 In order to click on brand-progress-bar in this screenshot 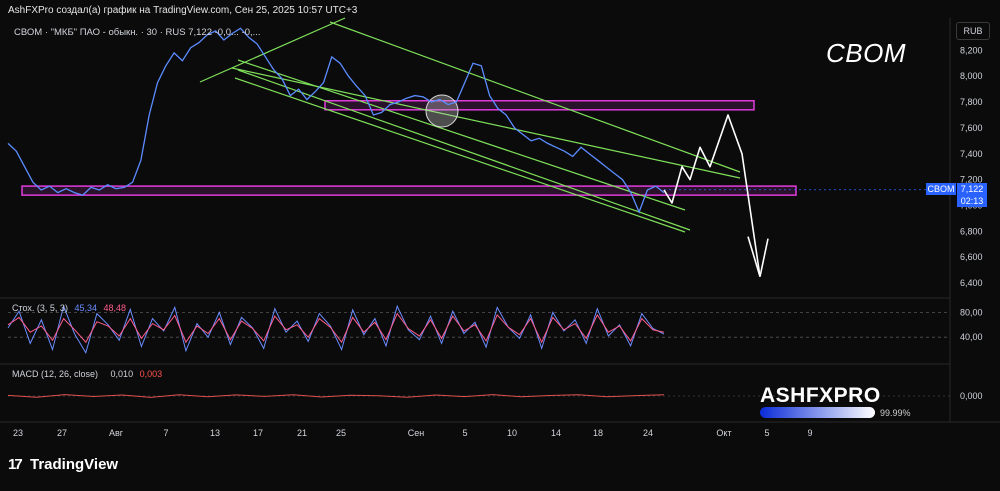, I will do `click(817, 412)`.